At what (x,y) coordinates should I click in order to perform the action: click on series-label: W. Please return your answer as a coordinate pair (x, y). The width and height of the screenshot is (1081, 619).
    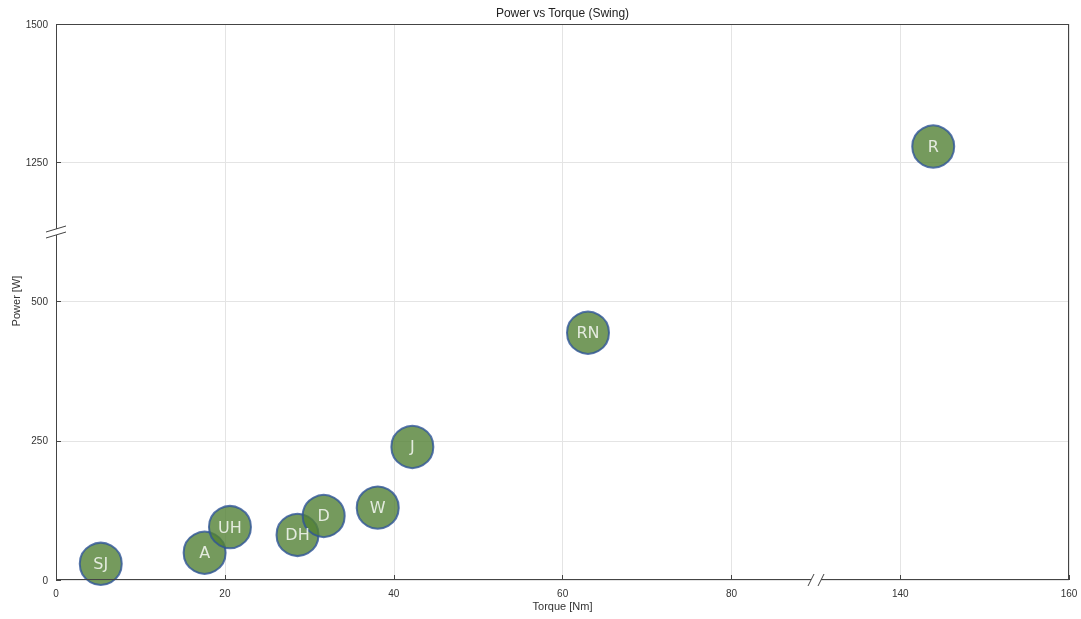
    Looking at the image, I should click on (377, 508).